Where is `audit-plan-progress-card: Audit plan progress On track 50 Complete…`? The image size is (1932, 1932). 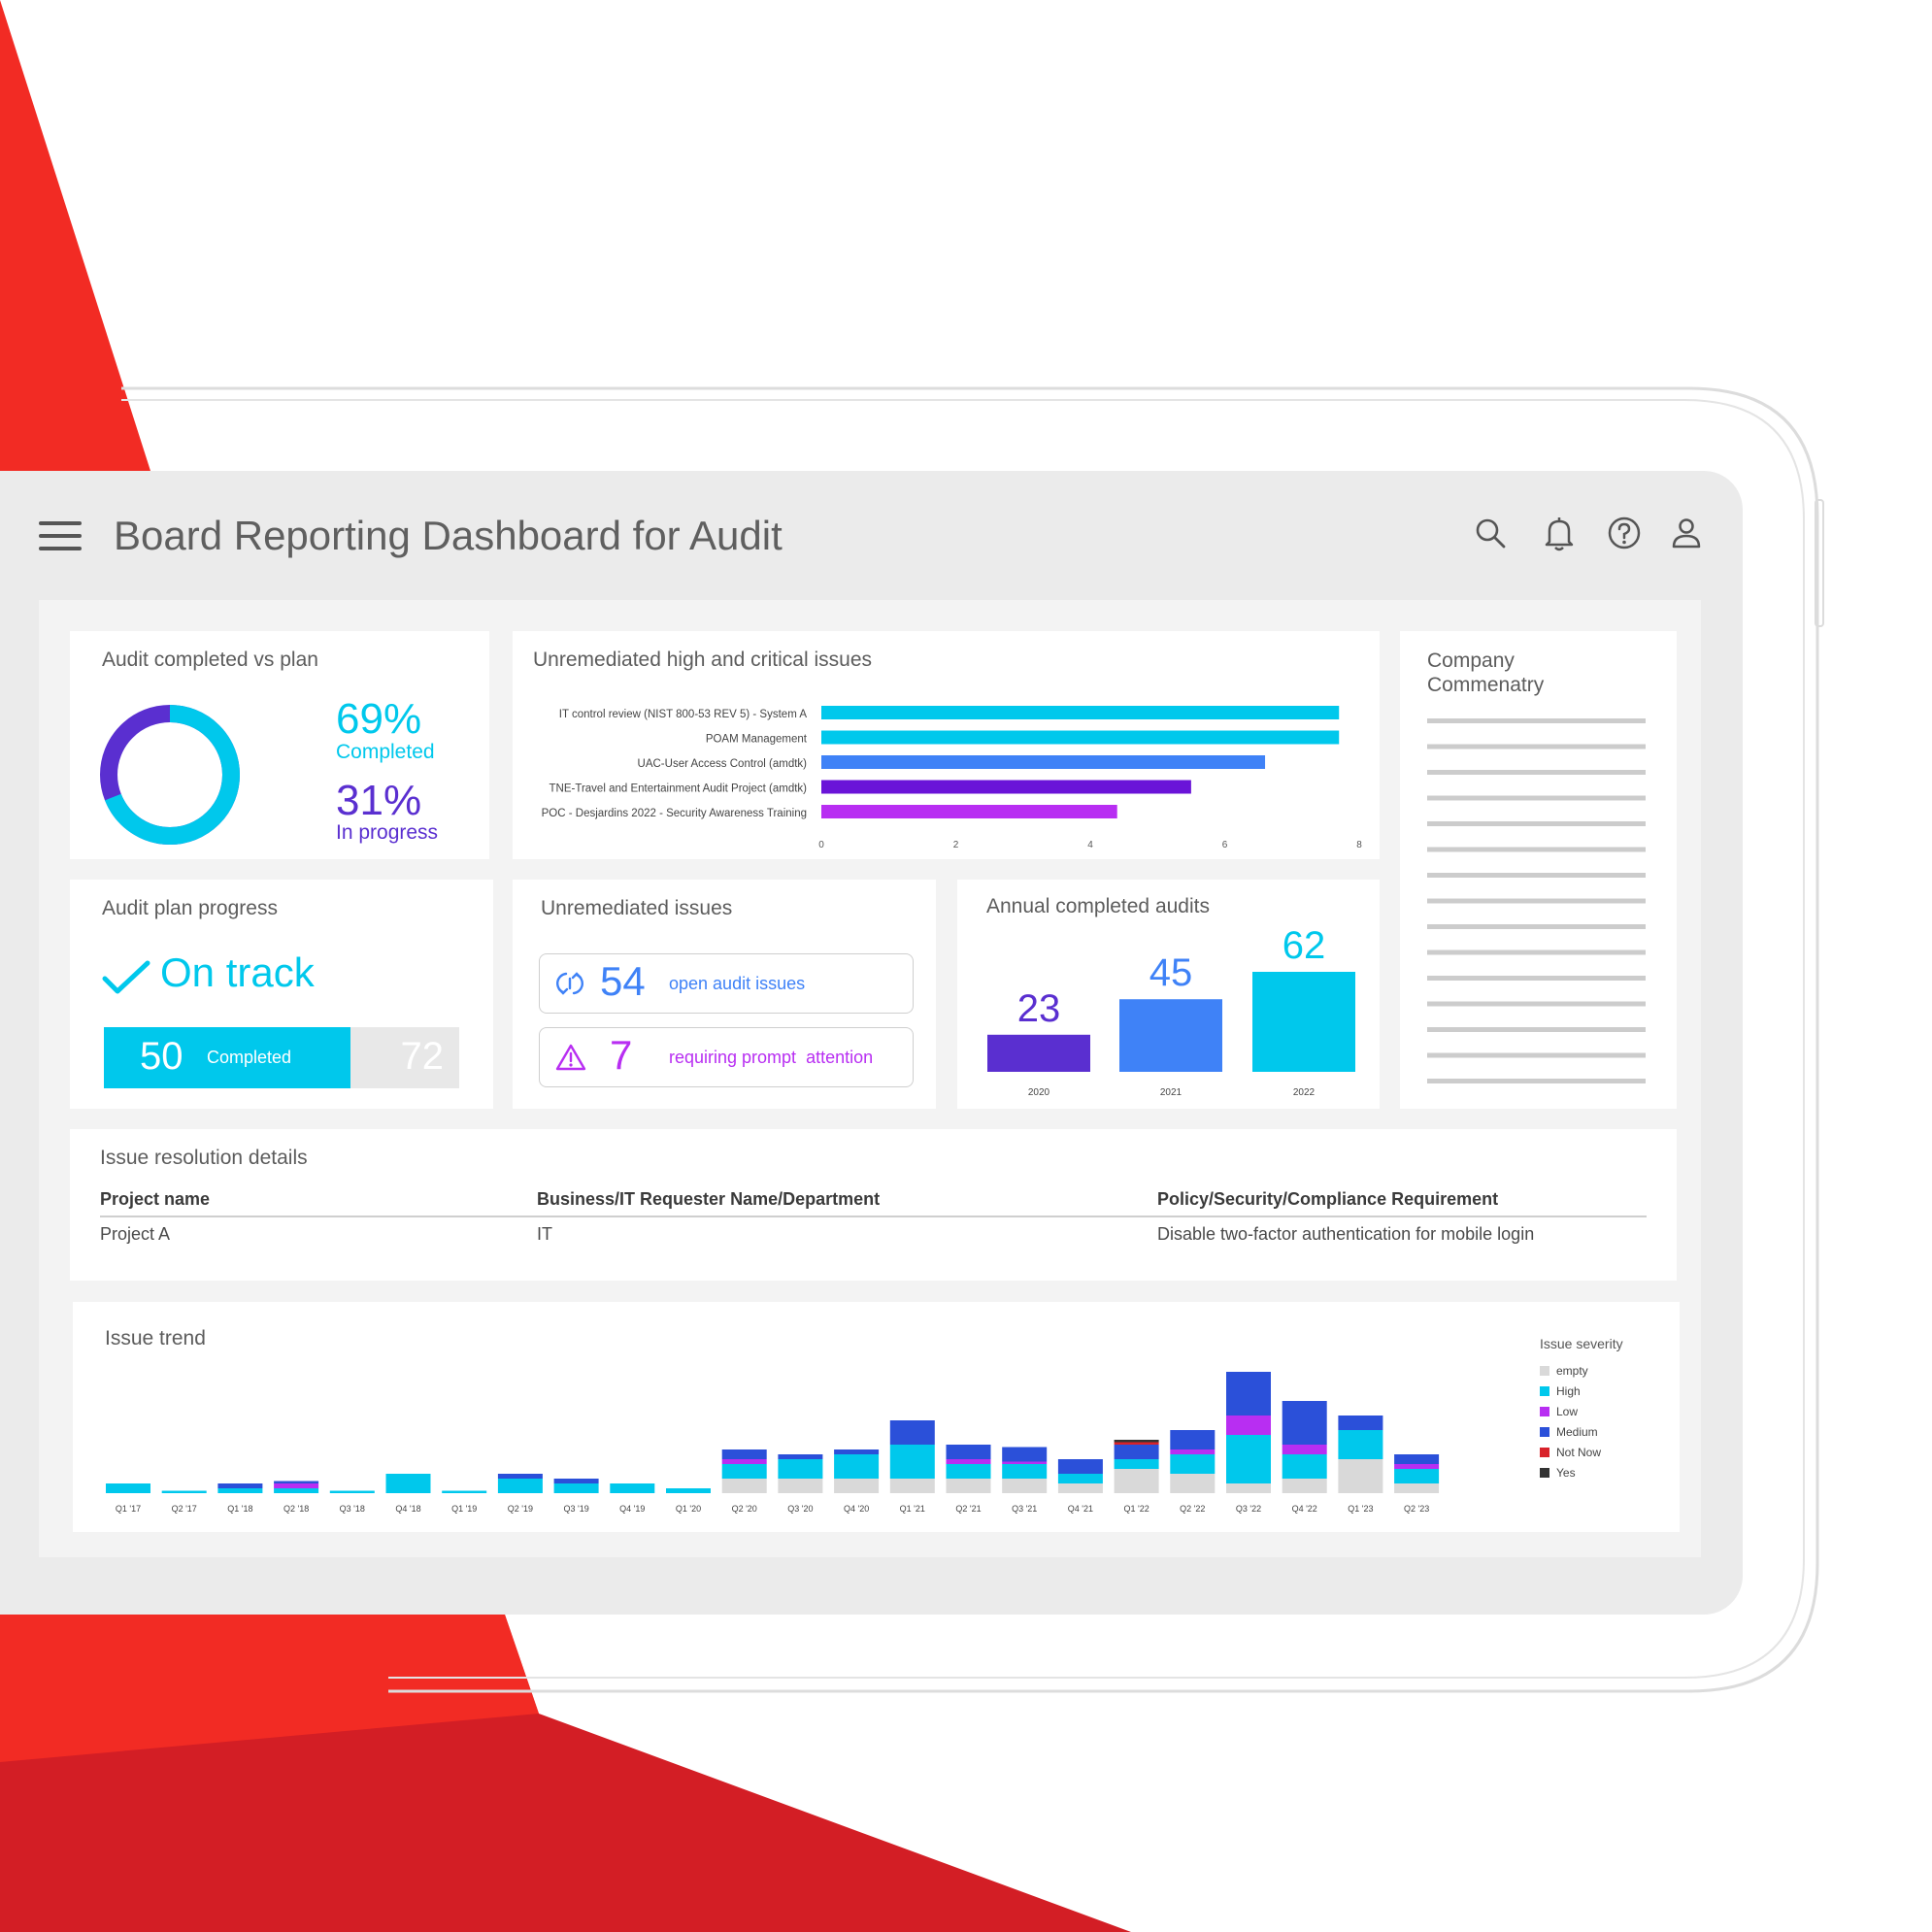 audit-plan-progress-card: Audit plan progress On track 50 Complete… is located at coordinates (281, 994).